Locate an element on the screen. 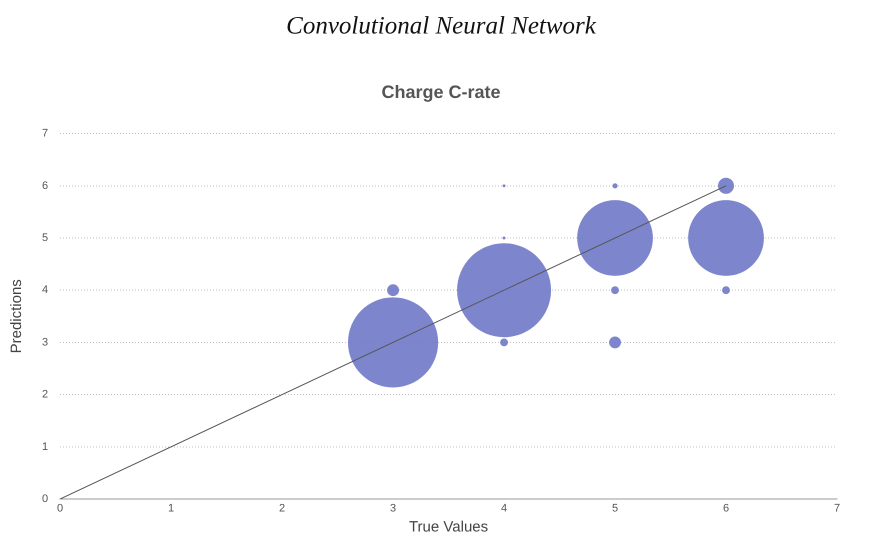  y-tick-label: 3 is located at coordinates (45, 342).